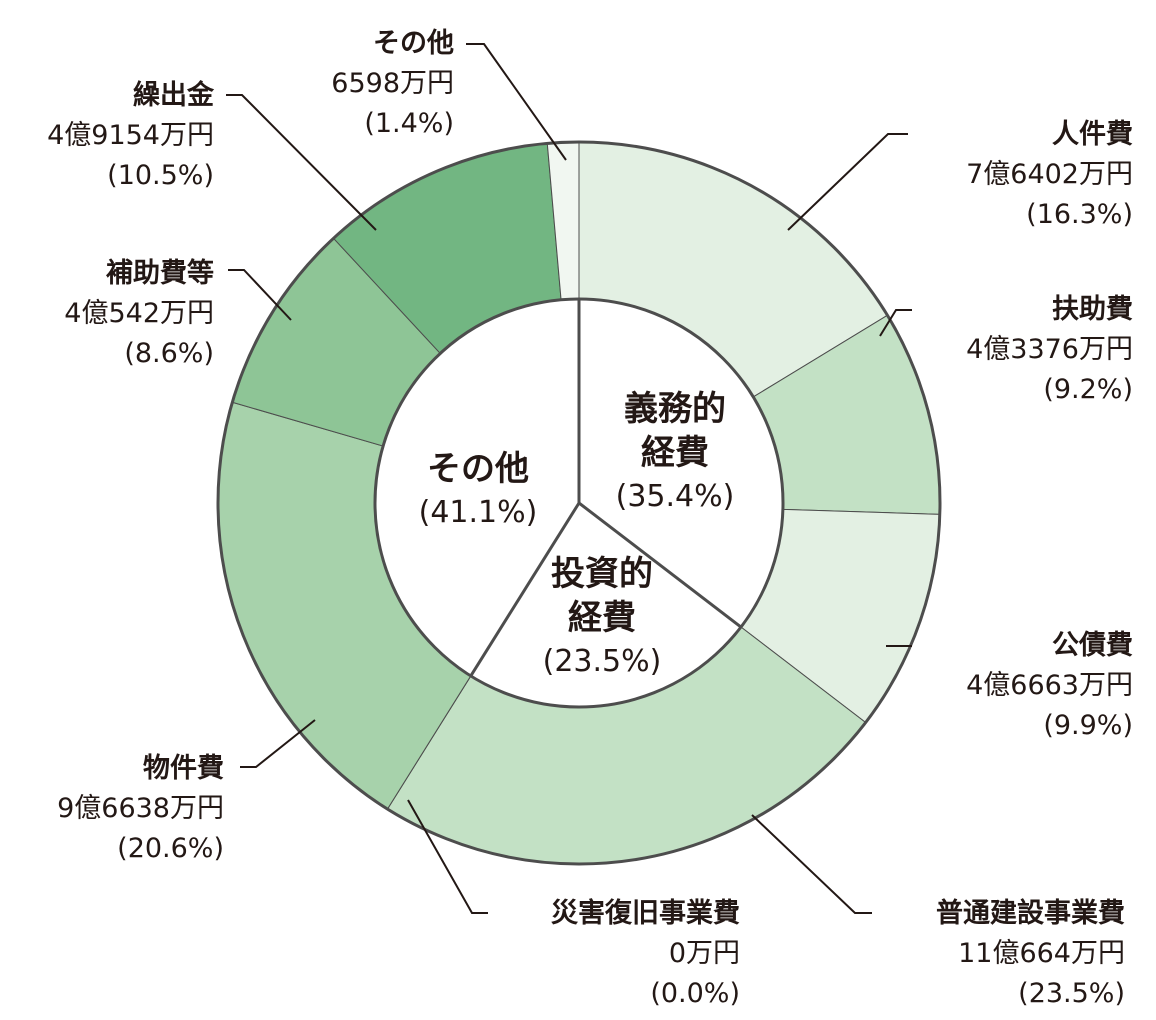 The width and height of the screenshot is (1156, 1020). I want to click on inner-group-pct-1: (23.5%), so click(602, 661).